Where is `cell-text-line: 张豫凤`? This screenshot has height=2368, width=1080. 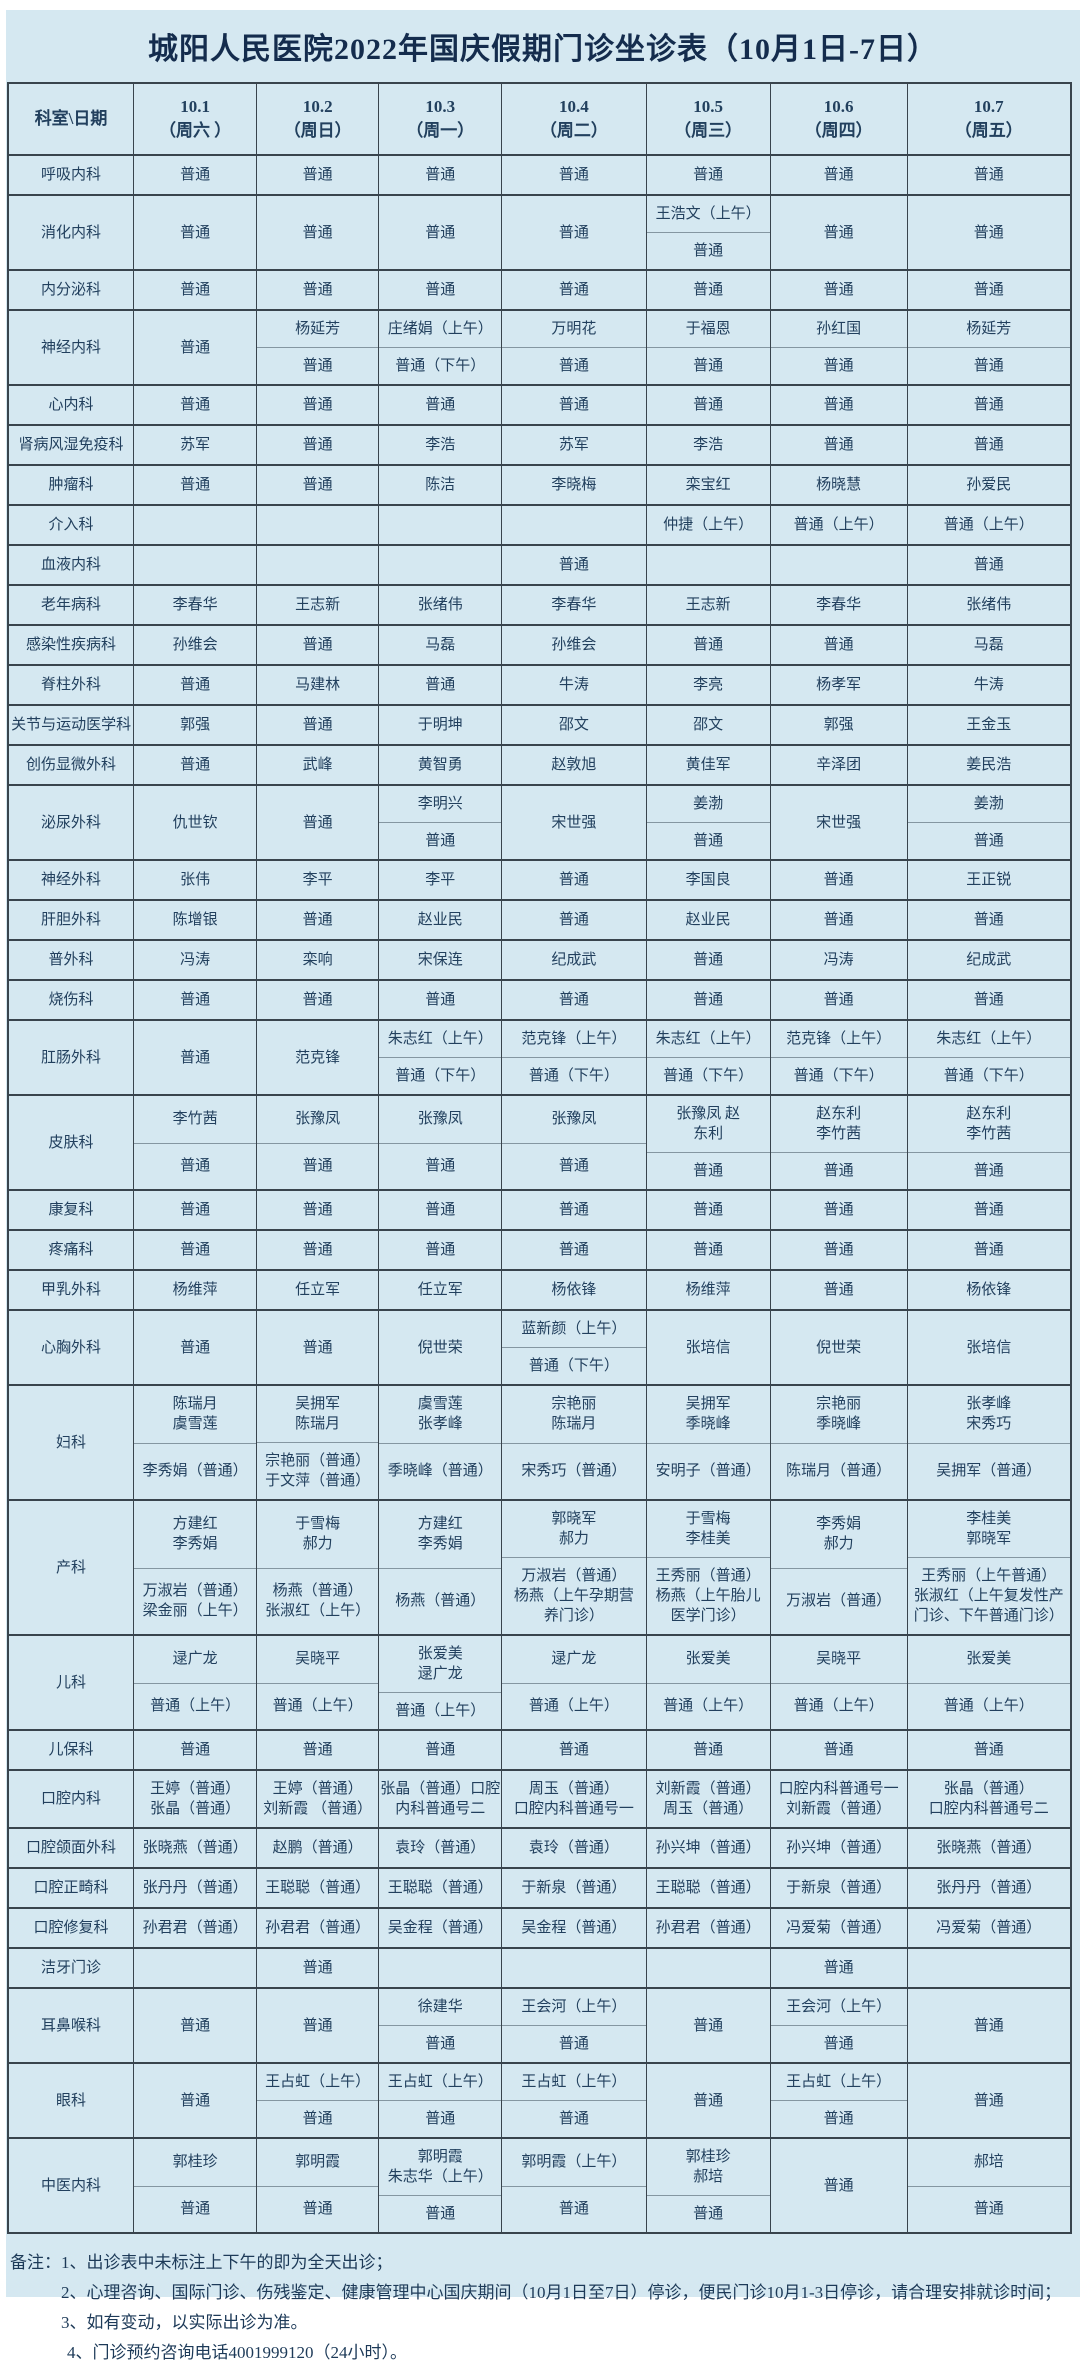 cell-text-line: 张豫凤 is located at coordinates (574, 1119).